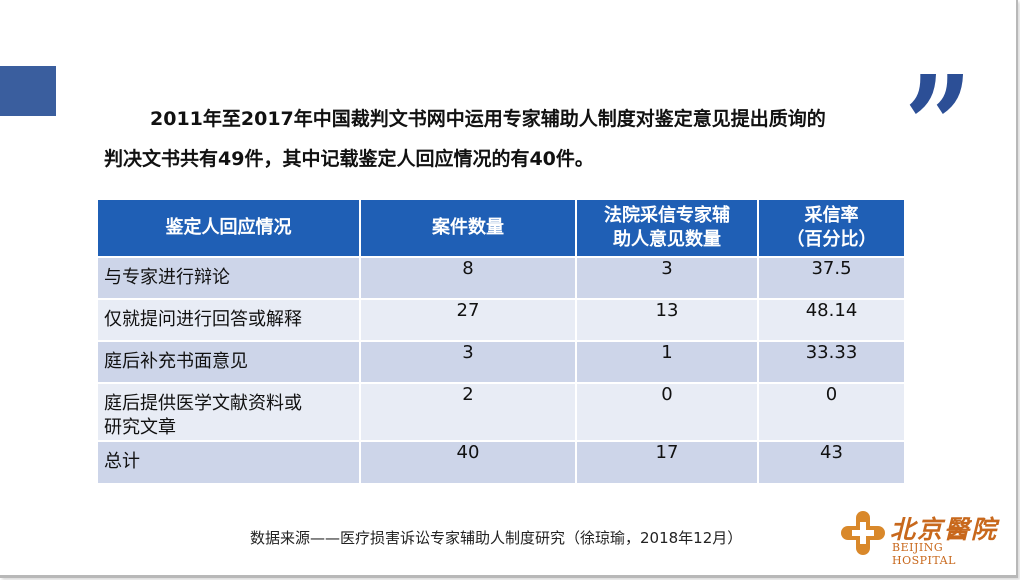 The height and width of the screenshot is (580, 1020). I want to click on row-adopted: 17, so click(667, 461).